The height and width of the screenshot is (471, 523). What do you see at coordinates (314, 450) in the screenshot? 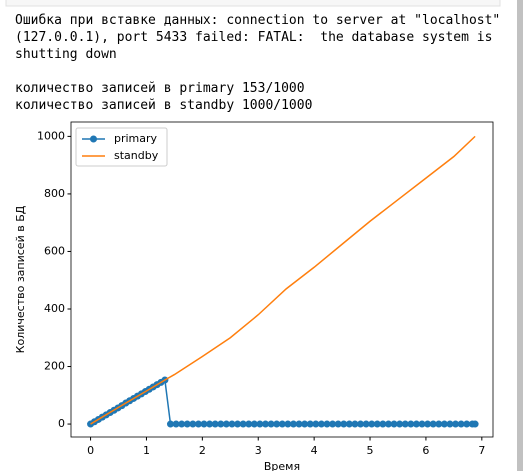
I see `x-tick-label: 4` at bounding box center [314, 450].